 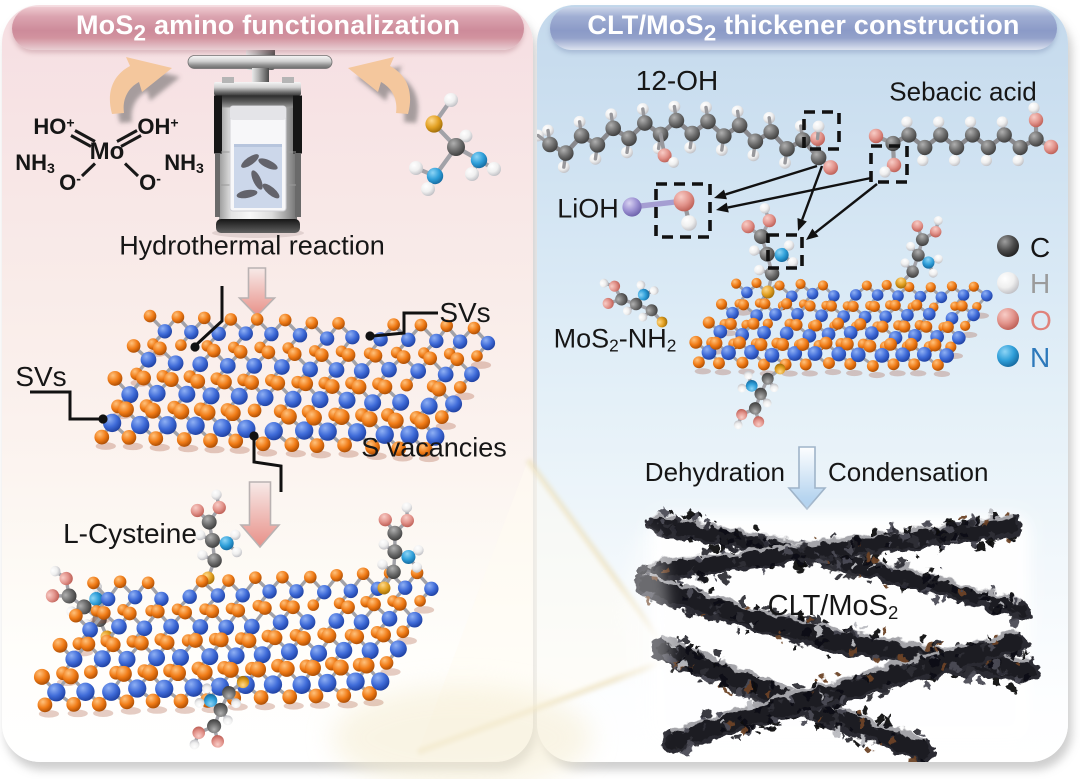 What do you see at coordinates (434, 447) in the screenshot?
I see `s-vacancies-label: S vacancies` at bounding box center [434, 447].